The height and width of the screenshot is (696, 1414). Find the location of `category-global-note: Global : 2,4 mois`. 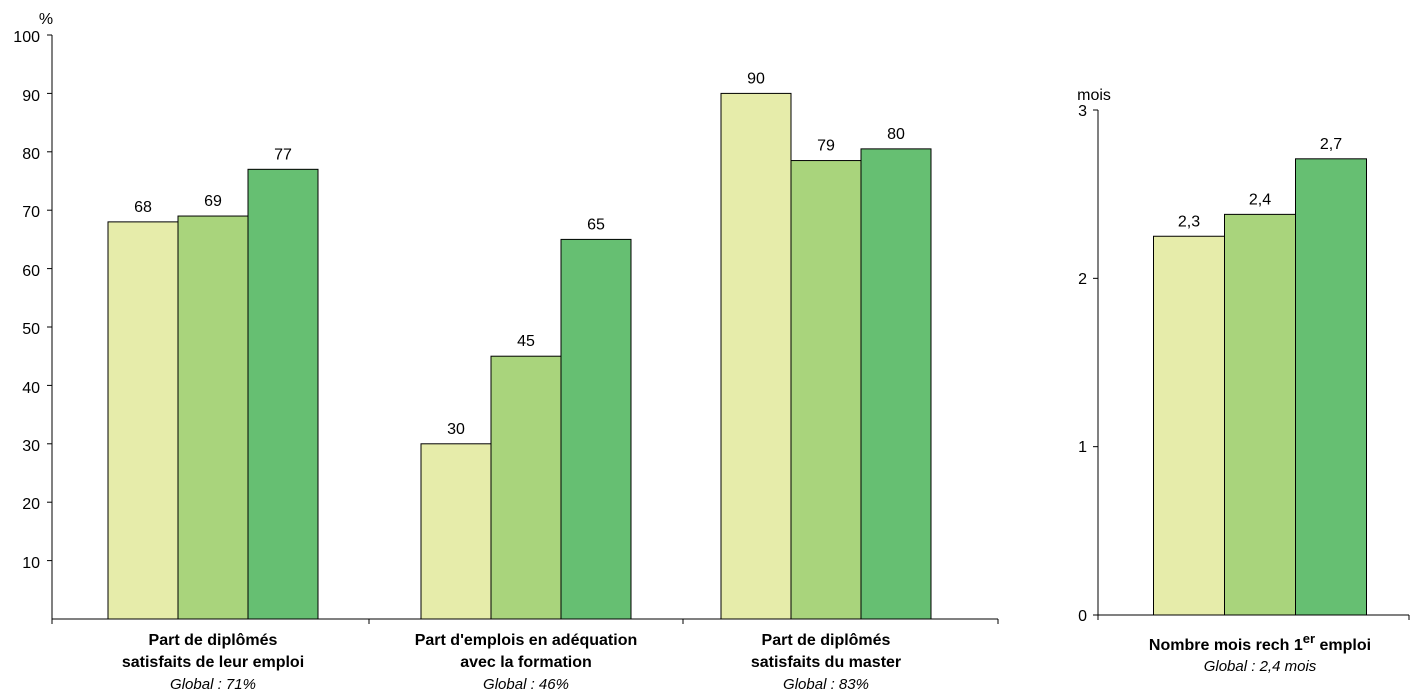

category-global-note: Global : 2,4 mois is located at coordinates (1260, 666).